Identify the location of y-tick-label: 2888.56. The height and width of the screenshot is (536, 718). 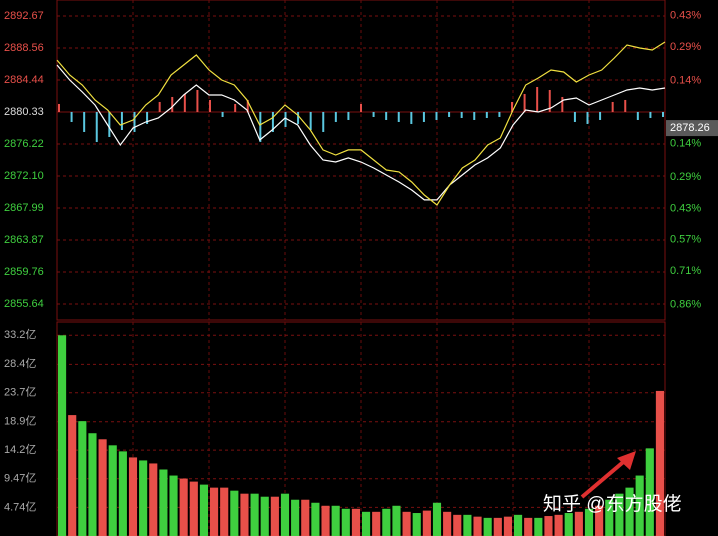
(24, 48).